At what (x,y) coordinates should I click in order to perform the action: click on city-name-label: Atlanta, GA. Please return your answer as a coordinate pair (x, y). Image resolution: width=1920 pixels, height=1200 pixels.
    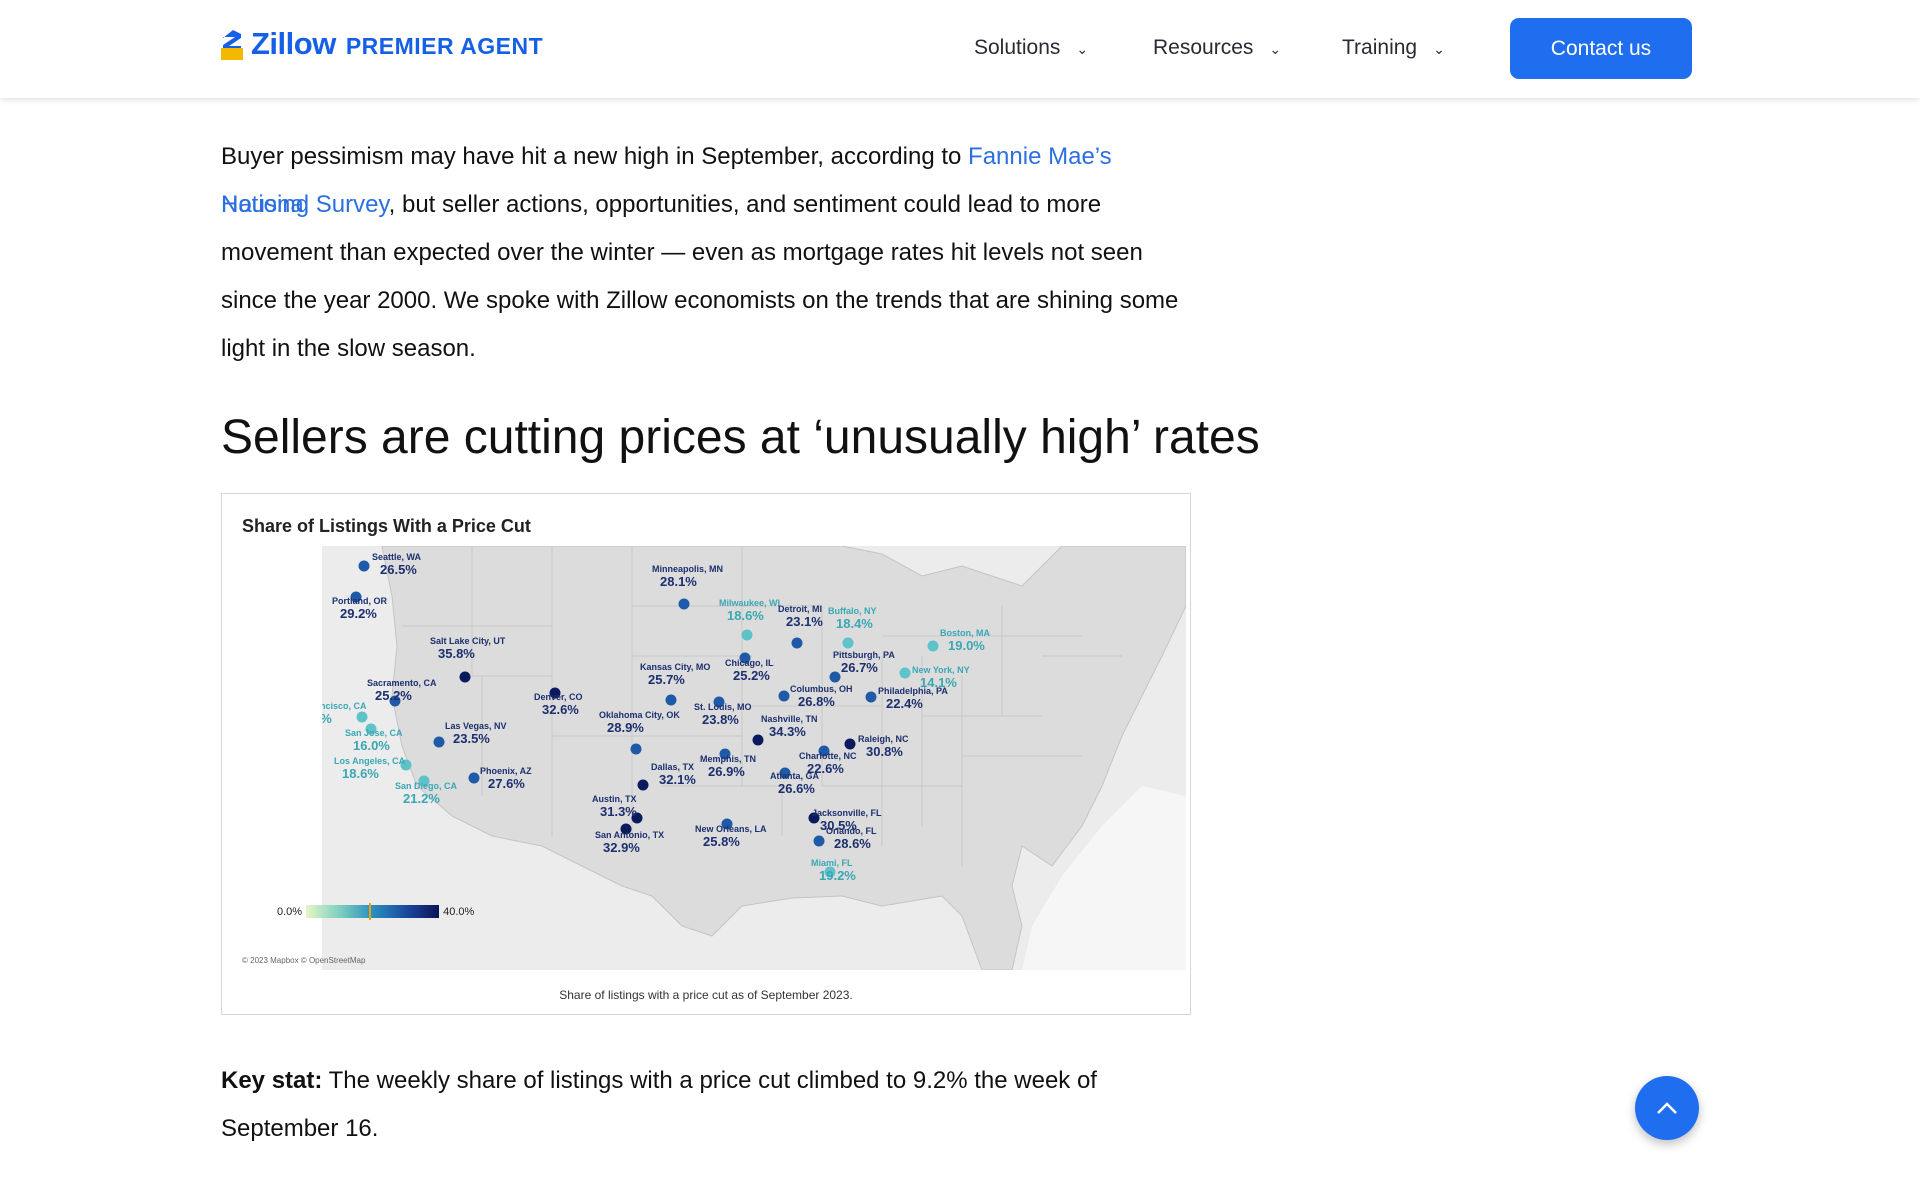
    Looking at the image, I should click on (795, 776).